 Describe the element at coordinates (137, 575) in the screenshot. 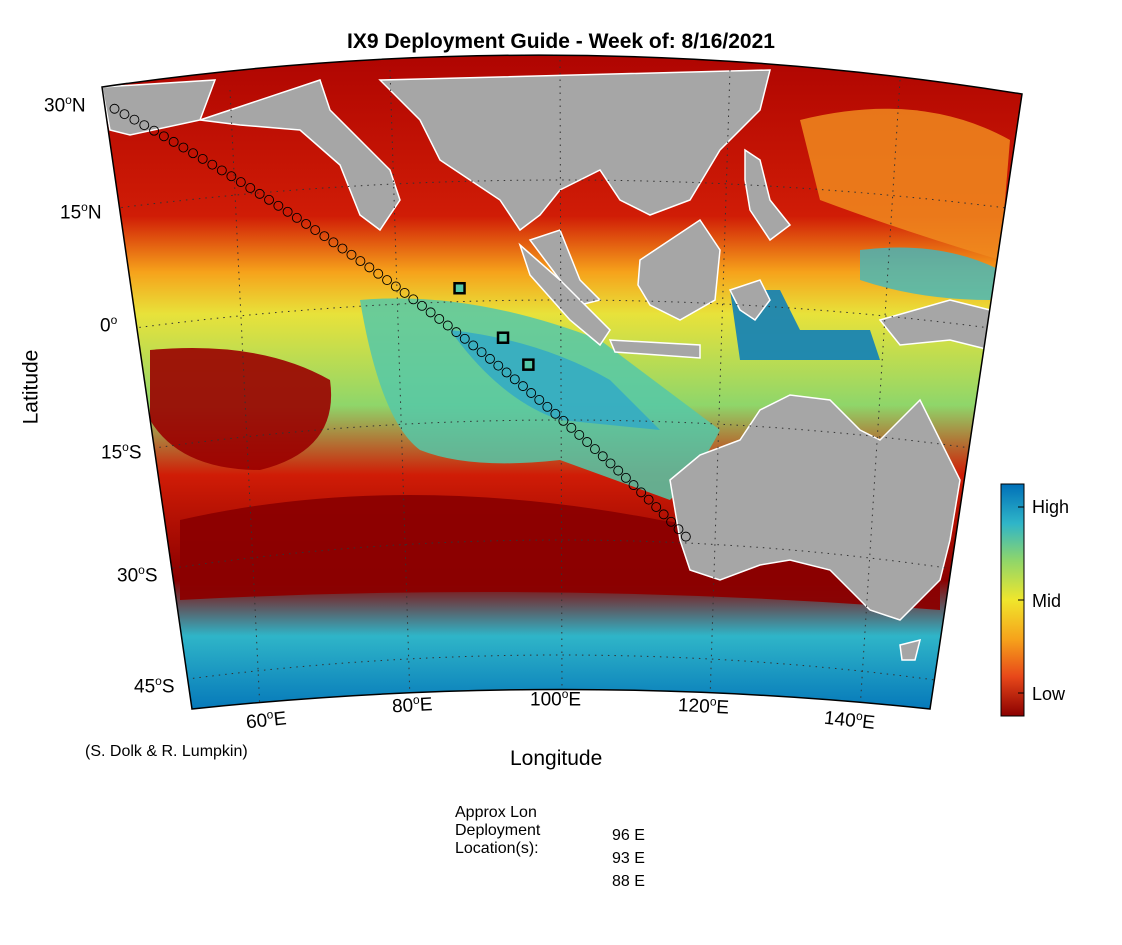

I see `lat-label-30s: 30oS` at that location.